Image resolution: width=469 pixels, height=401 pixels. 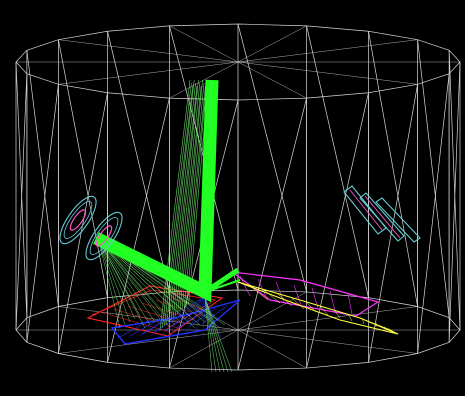 I want to click on lens-ring-icon, so click(x=91, y=228).